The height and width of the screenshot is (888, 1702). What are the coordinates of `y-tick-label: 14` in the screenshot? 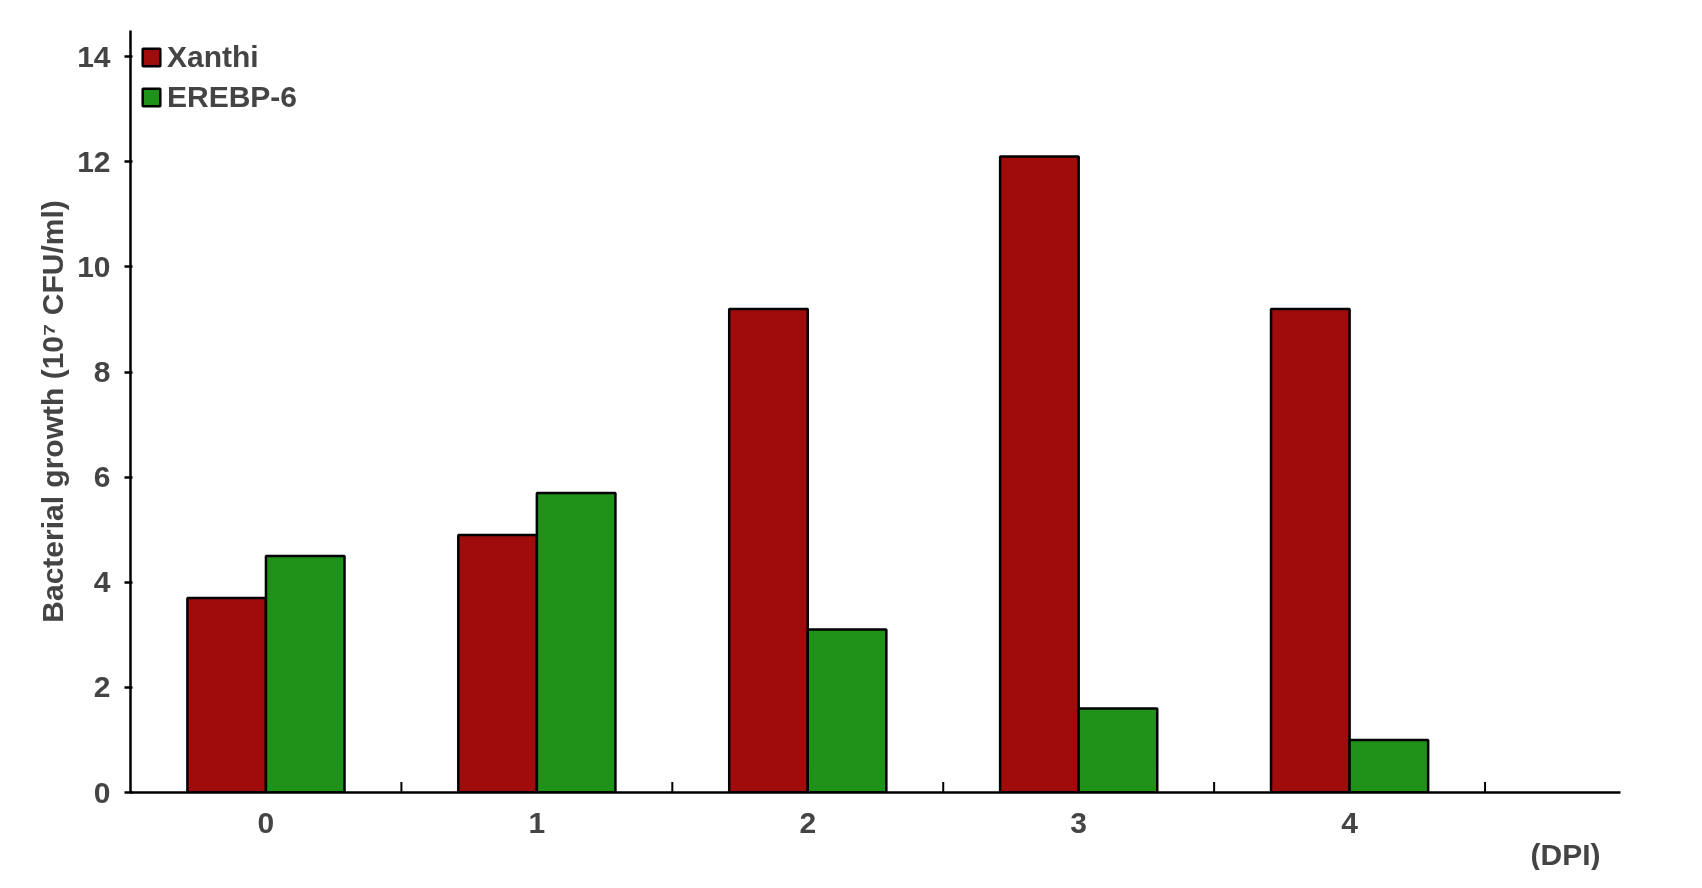 It's located at (94, 56).